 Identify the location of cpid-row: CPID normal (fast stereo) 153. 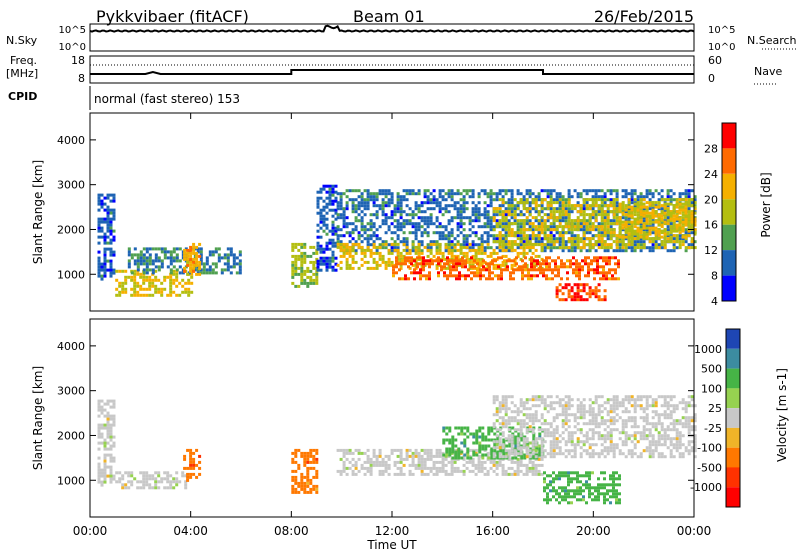
(124, 98).